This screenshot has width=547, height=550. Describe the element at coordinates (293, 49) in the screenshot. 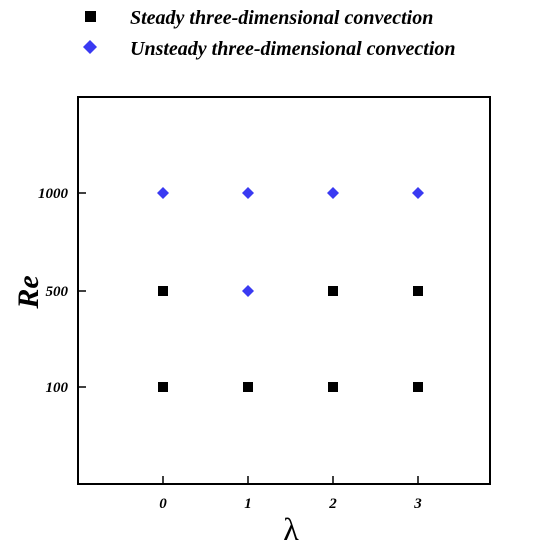

I see `legend-label-unsteady: Unsteady three-dimensional convection` at that location.